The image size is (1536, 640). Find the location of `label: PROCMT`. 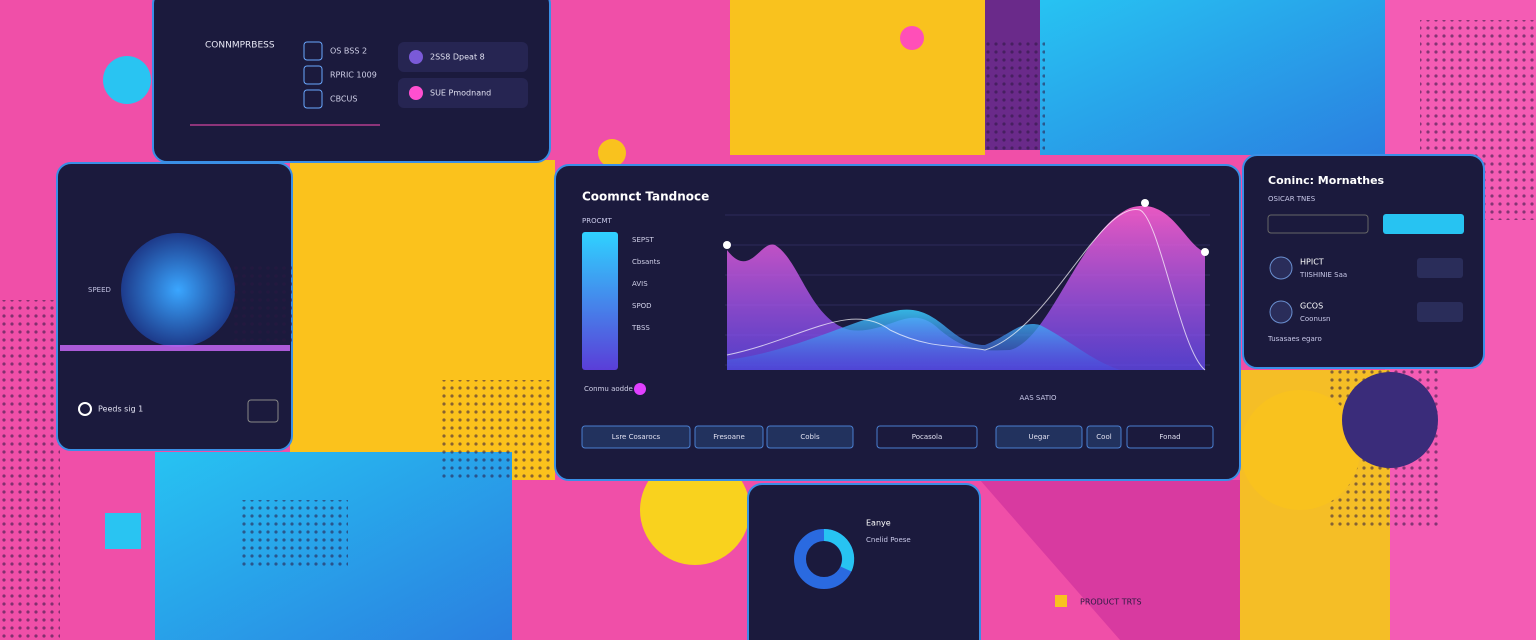

label: PROCMT is located at coordinates (597, 221).